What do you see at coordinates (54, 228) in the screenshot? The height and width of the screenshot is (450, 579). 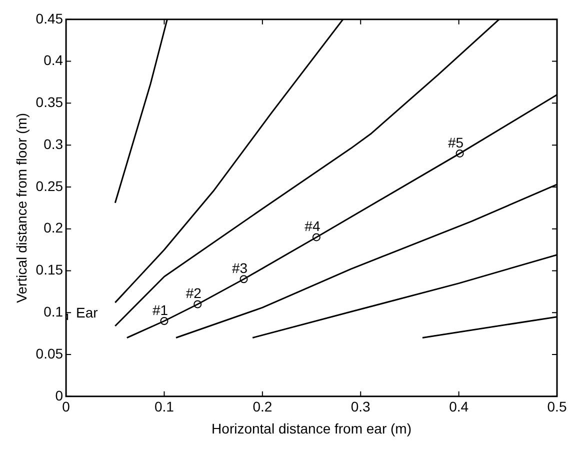 I see `y-tick-label: 0.2` at bounding box center [54, 228].